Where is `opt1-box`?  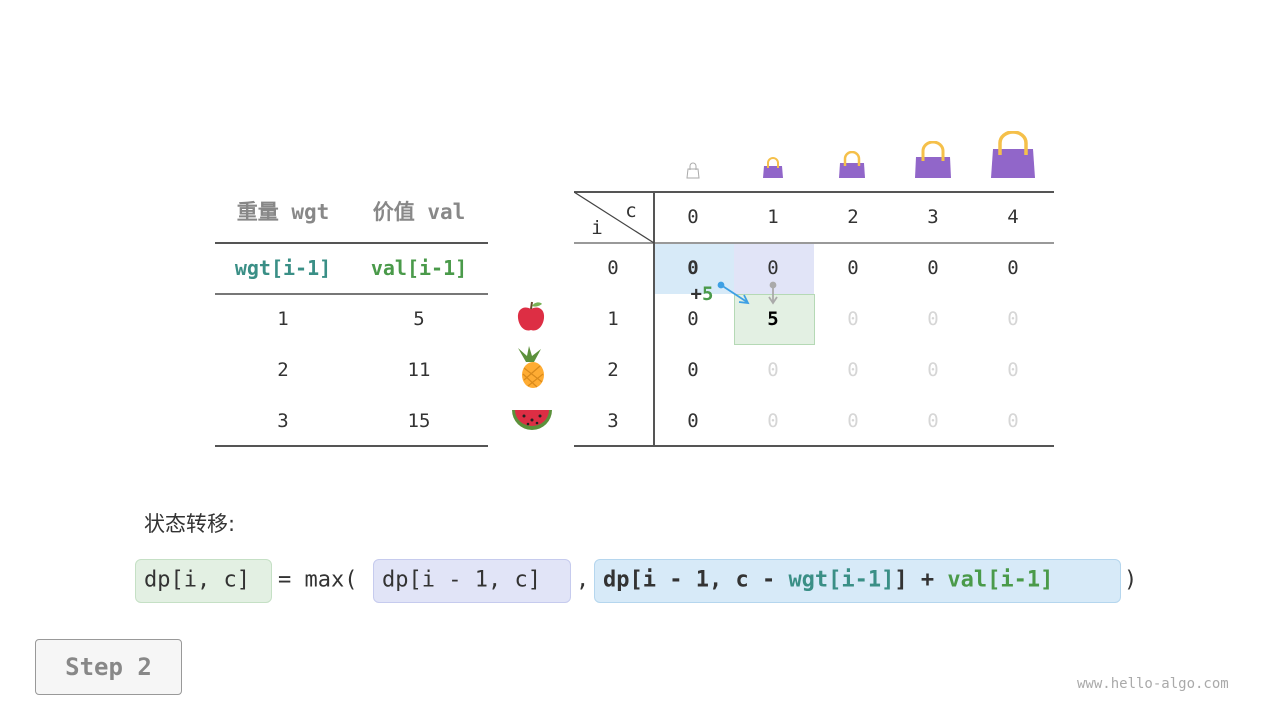 opt1-box is located at coordinates (472, 581).